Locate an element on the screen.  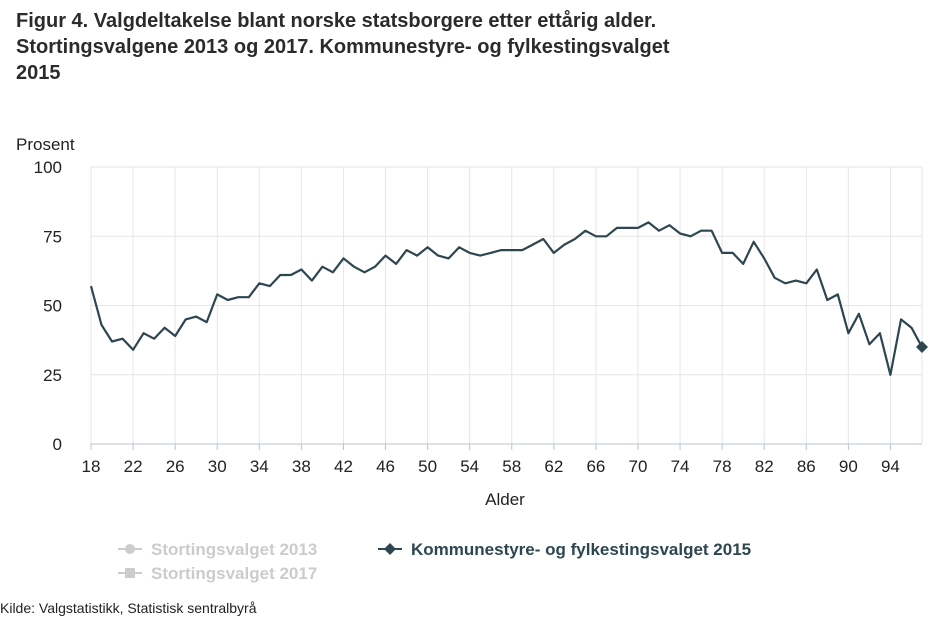
x-tick-label: 38 is located at coordinates (301, 466).